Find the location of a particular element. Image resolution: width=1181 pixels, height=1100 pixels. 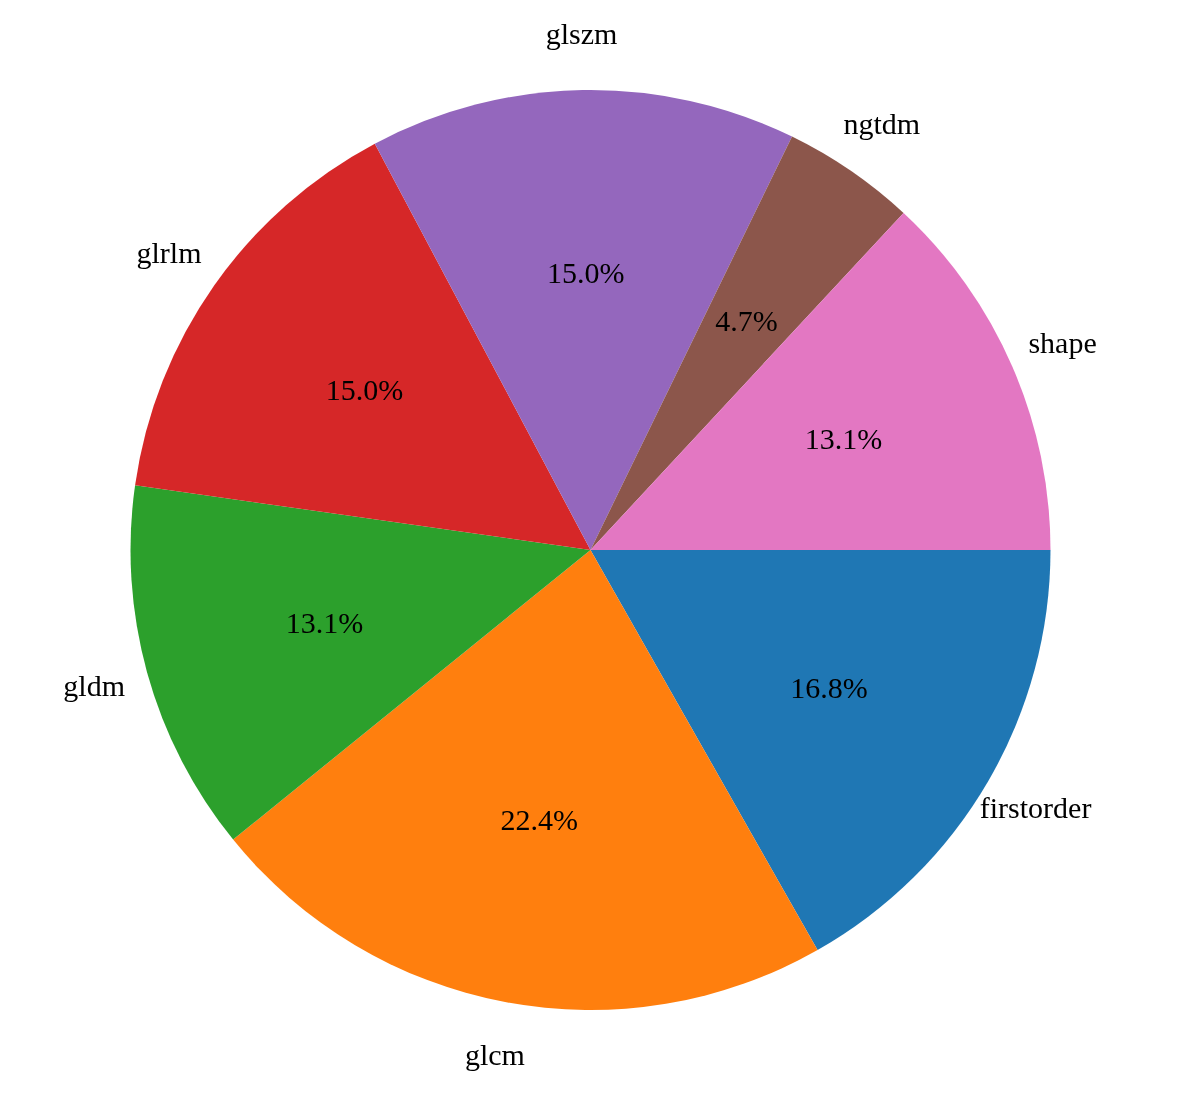

slice-label: glcm is located at coordinates (494, 1055).